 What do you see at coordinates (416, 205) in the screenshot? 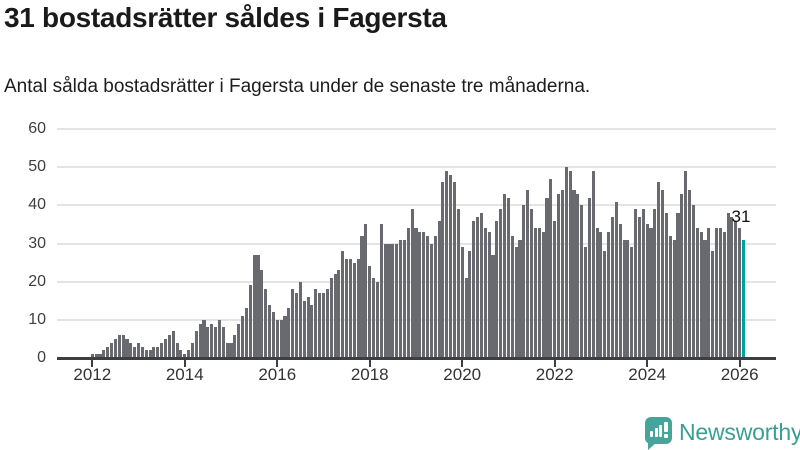
I see `gridline` at bounding box center [416, 205].